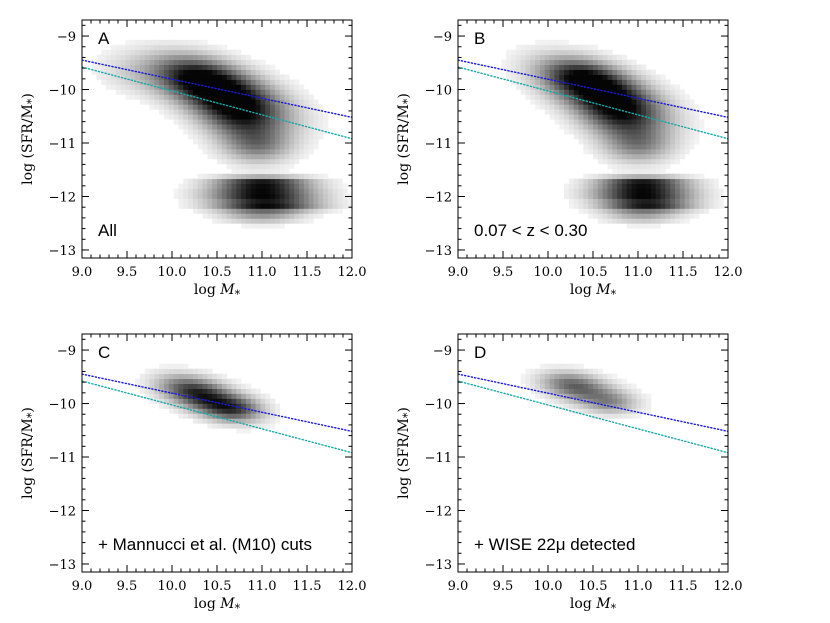 This screenshot has height=623, width=830. What do you see at coordinates (127, 586) in the screenshot?
I see `x-tick-label: 9.5` at bounding box center [127, 586].